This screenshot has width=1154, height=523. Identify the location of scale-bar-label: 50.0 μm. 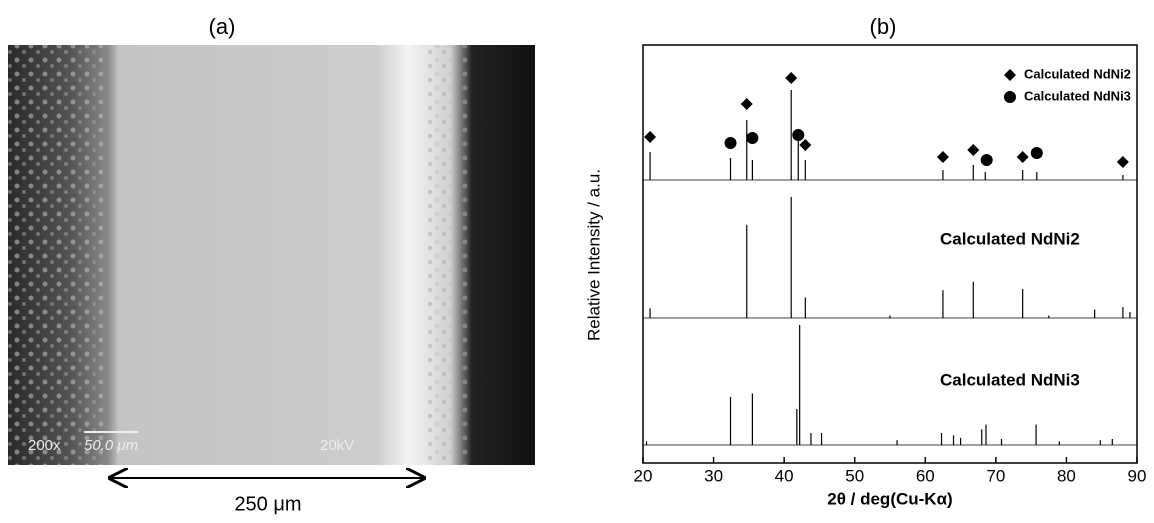
(111, 445).